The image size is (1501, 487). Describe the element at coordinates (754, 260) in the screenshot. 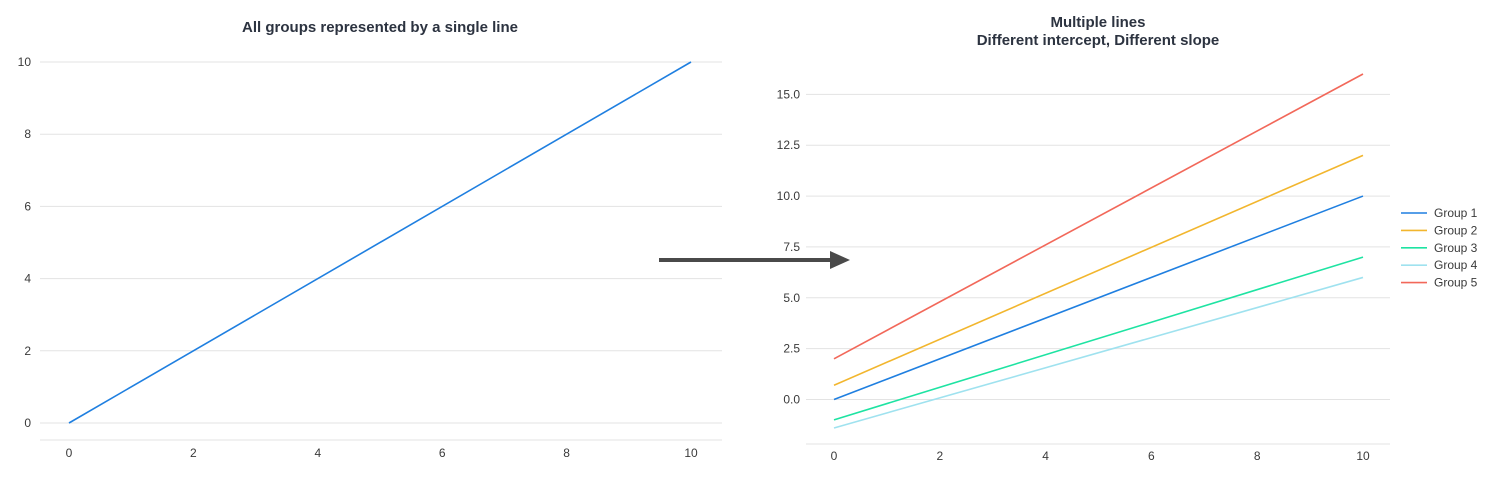

I see `transition-arrow` at that location.